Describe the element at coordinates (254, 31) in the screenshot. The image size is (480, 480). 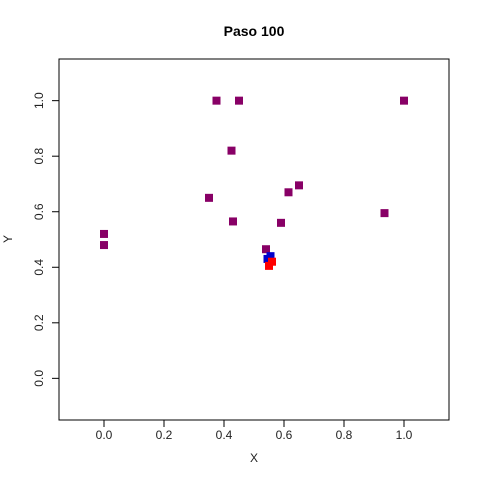
I see `chart-title: Paso 100` at that location.